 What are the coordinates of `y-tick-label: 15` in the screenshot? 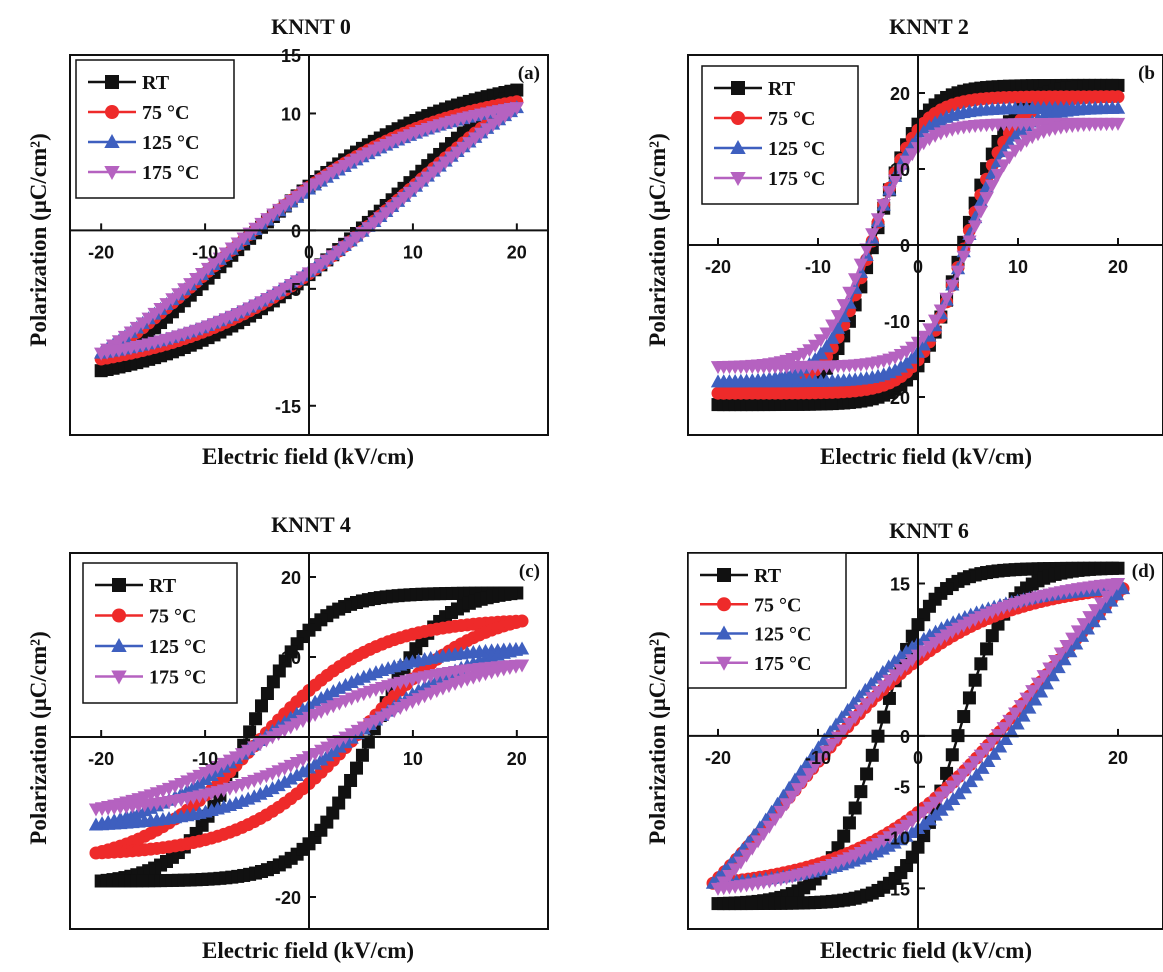 It's located at (291, 56).